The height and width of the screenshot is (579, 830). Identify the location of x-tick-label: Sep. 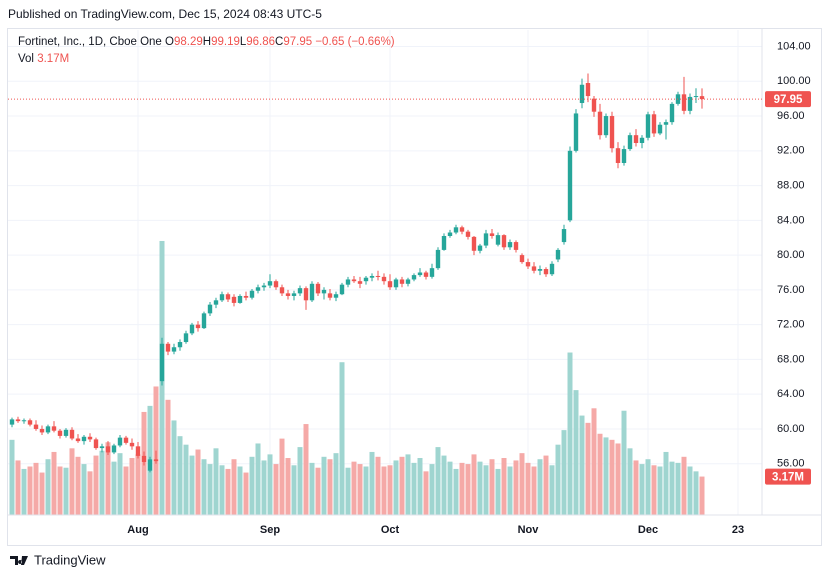
(270, 530).